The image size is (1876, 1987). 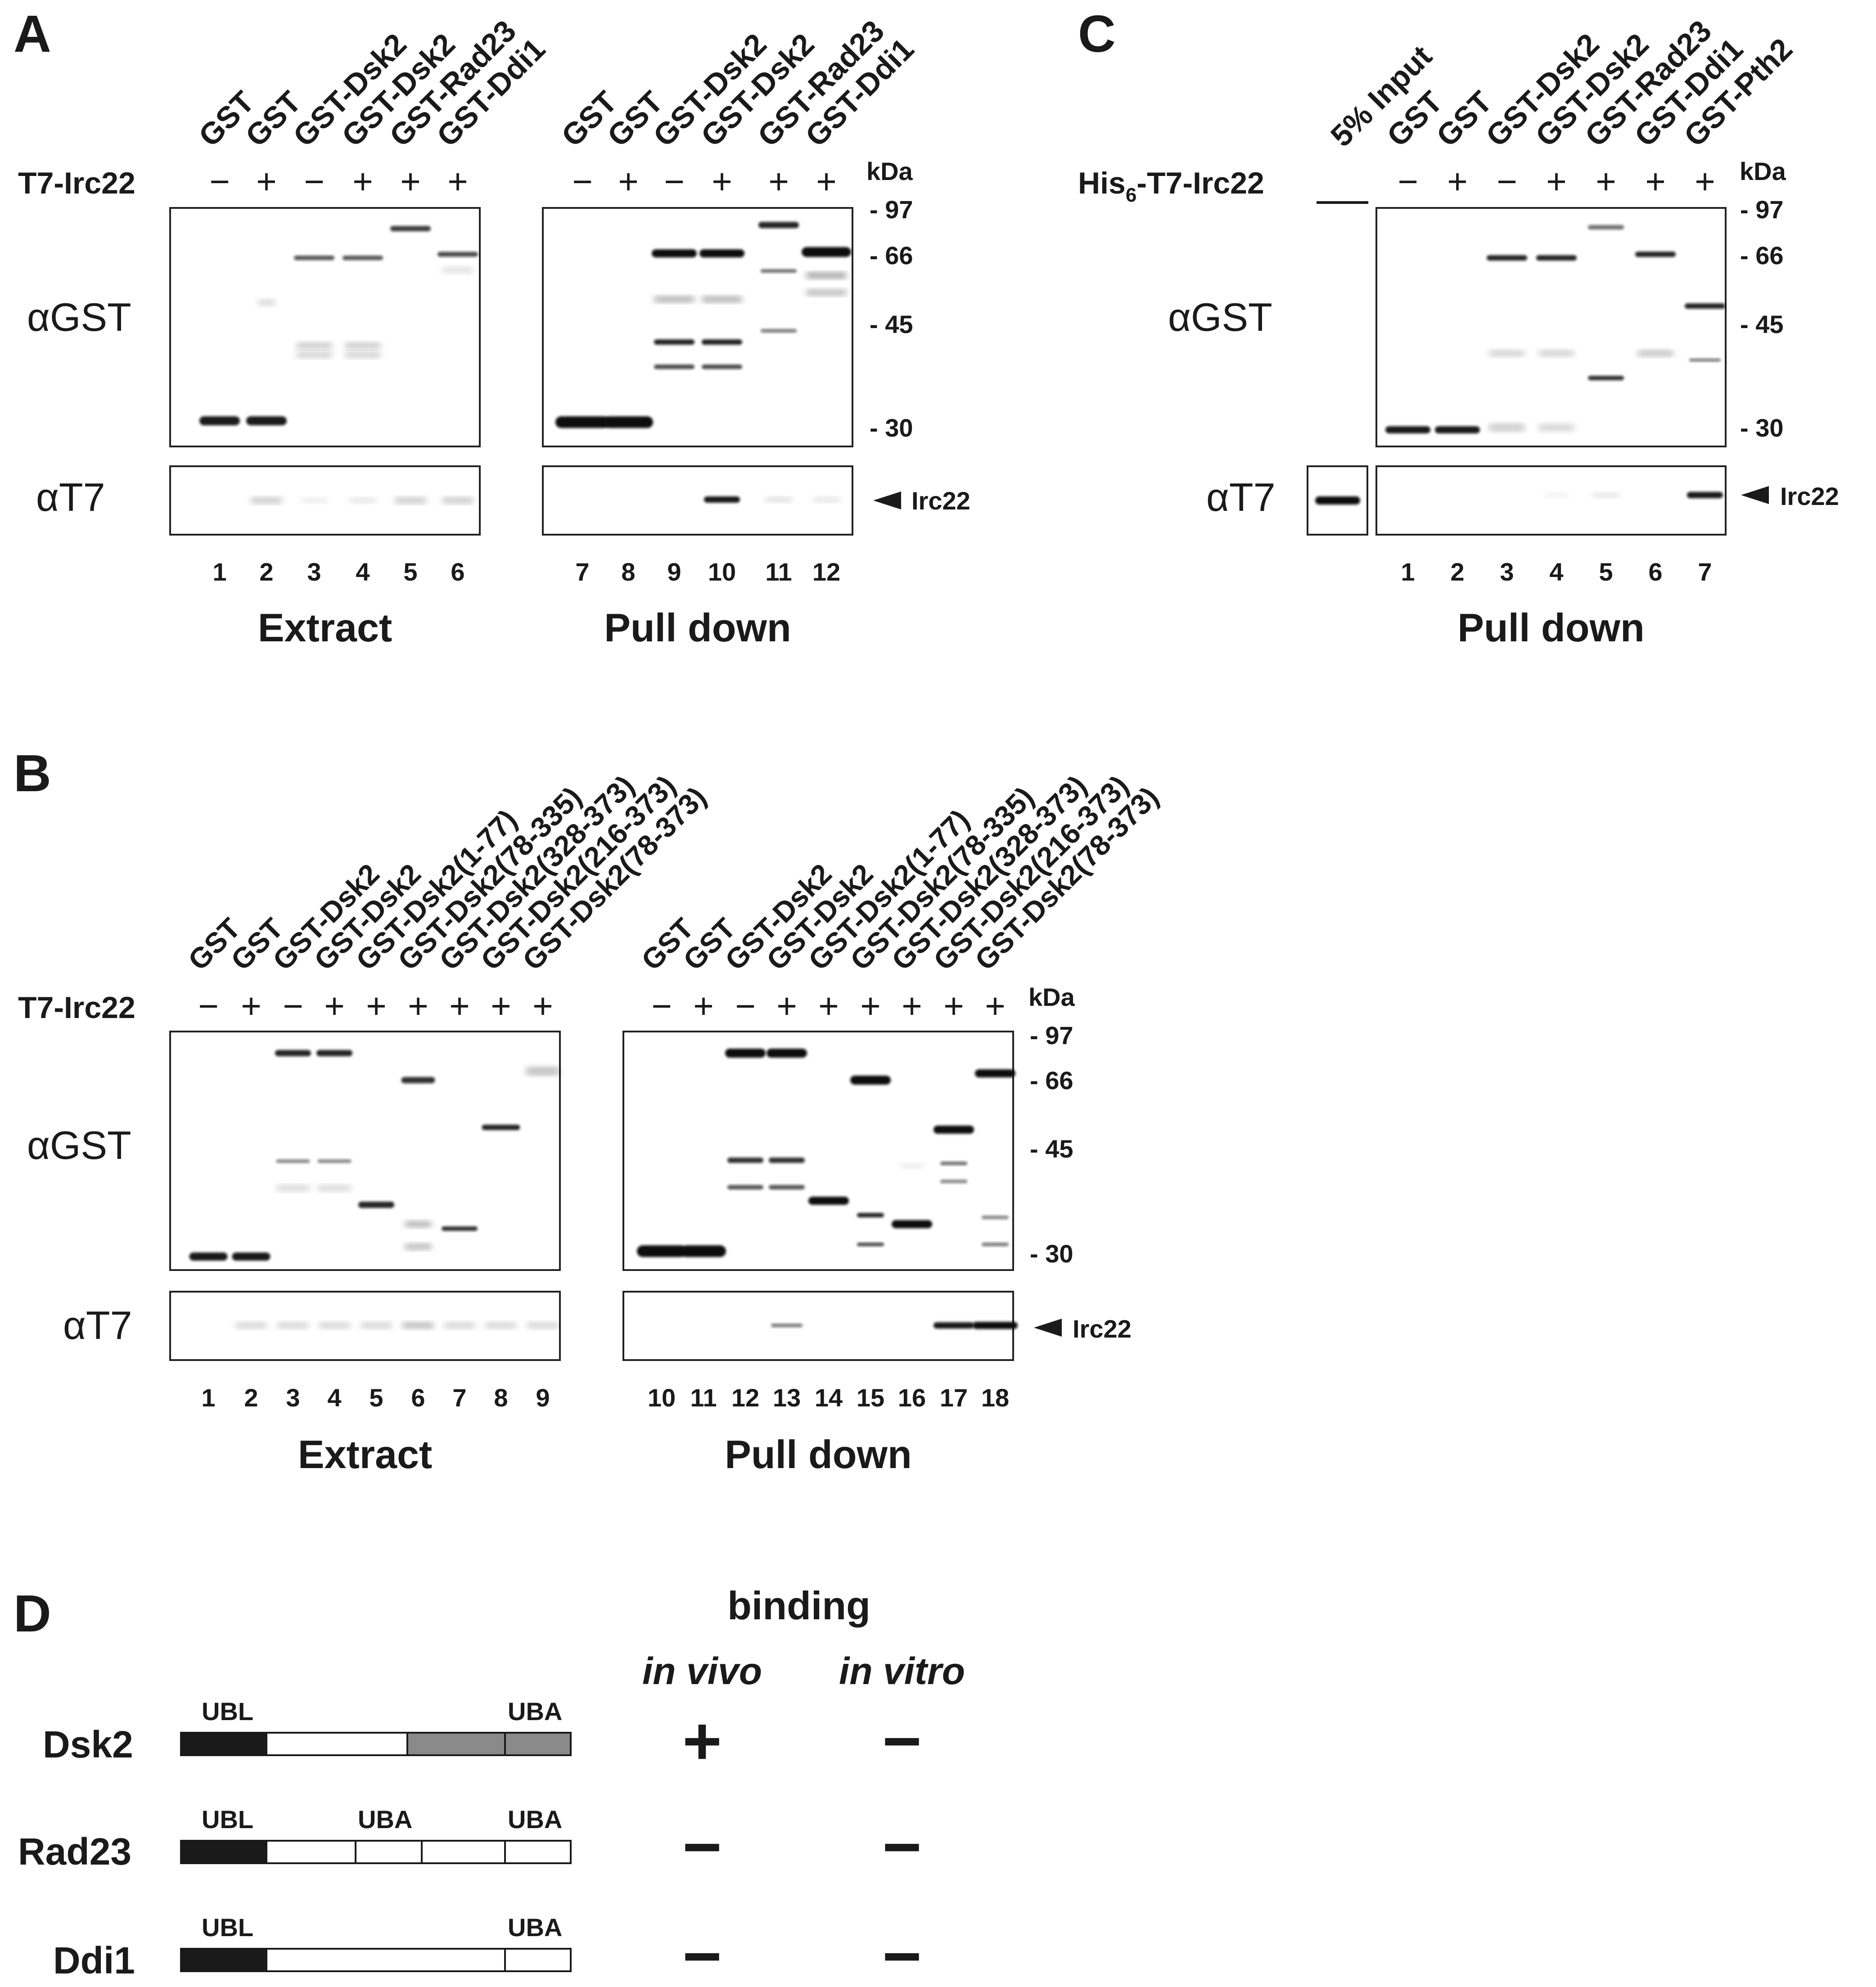 I want to click on lane-number: 18, so click(x=995, y=1397).